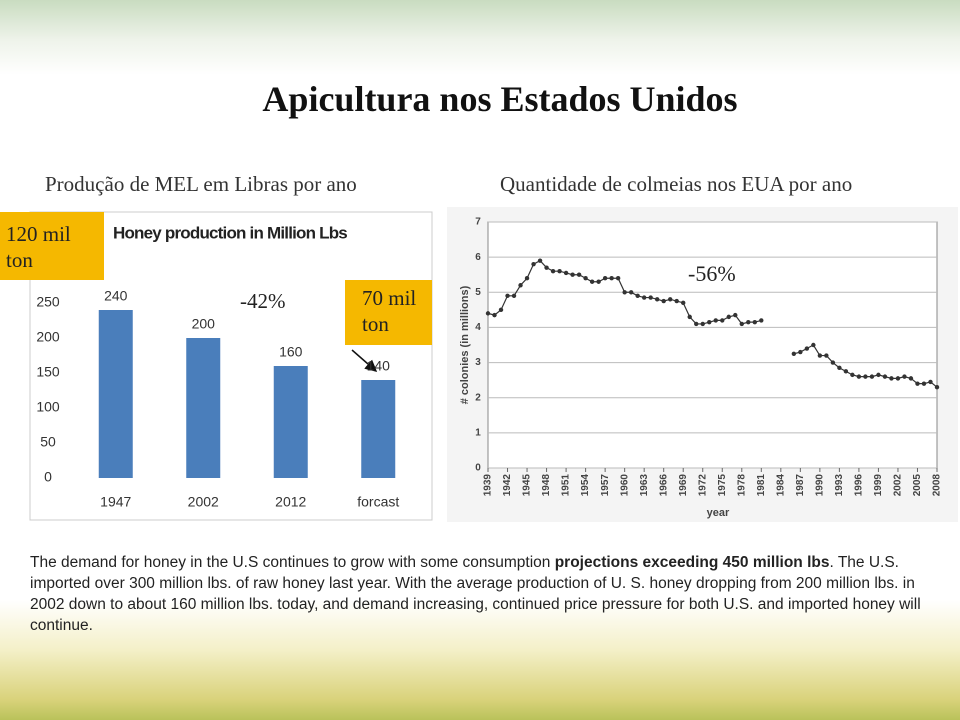 The image size is (960, 720). I want to click on x-tick-label: 1975, so click(722, 485).